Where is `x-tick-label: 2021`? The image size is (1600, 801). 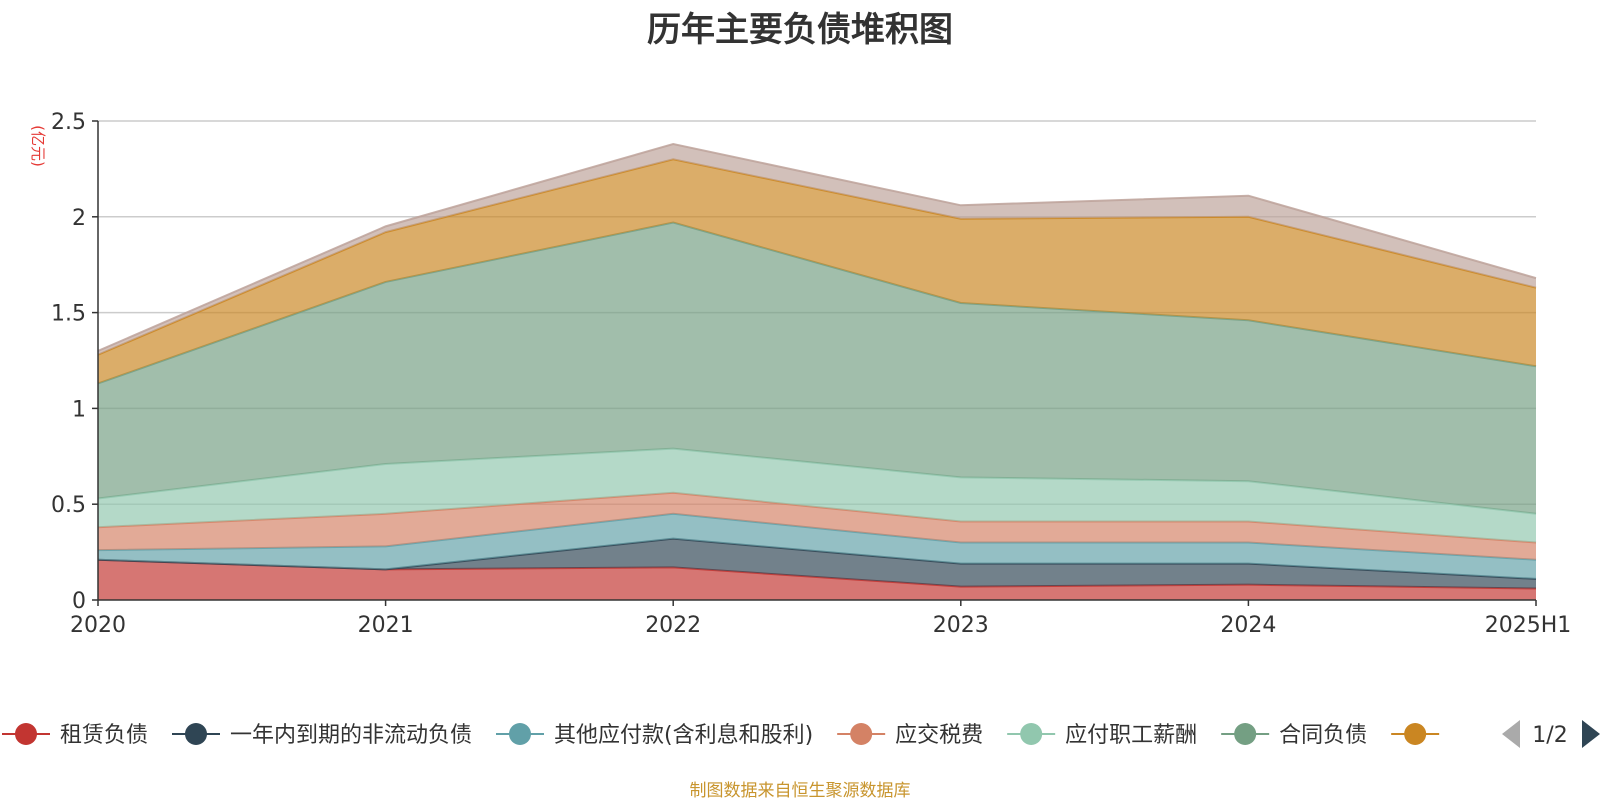
x-tick-label: 2021 is located at coordinates (386, 625).